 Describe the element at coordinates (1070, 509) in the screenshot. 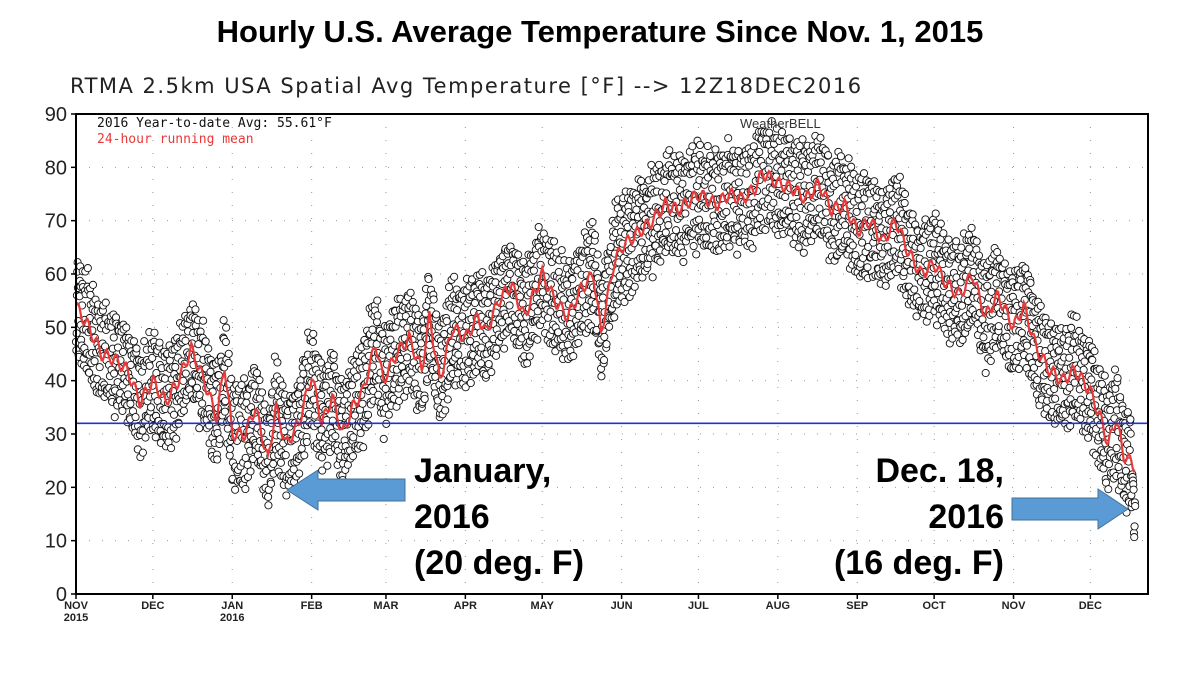

I see `arrow-right` at that location.